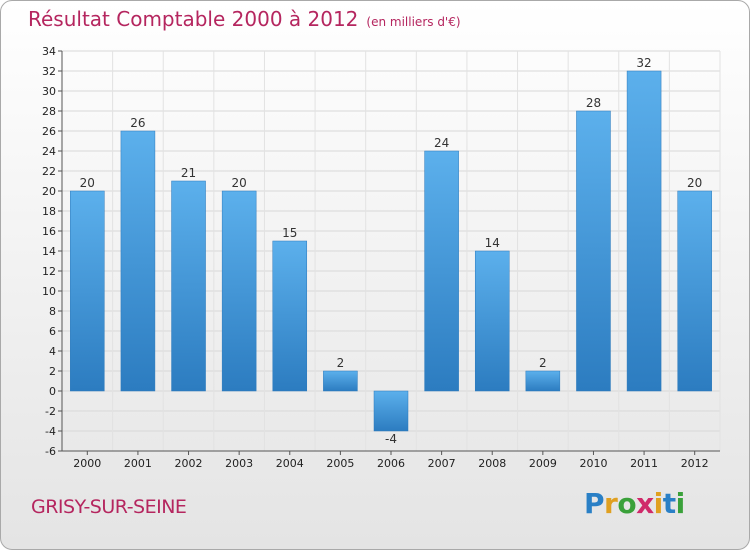 The height and width of the screenshot is (550, 750). What do you see at coordinates (239, 183) in the screenshot?
I see `data-label-2003: 20` at bounding box center [239, 183].